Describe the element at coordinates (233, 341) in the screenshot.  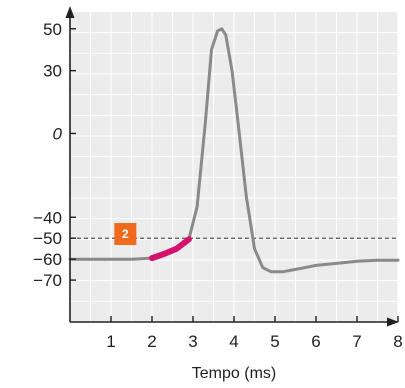
I see `x-tick-label: 4` at that location.